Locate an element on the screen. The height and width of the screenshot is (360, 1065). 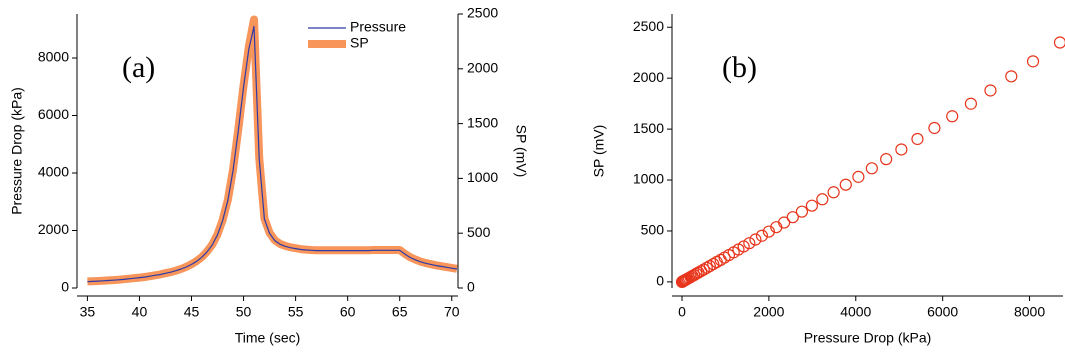
y2-axis-title: SP (mV) is located at coordinates (521, 151).